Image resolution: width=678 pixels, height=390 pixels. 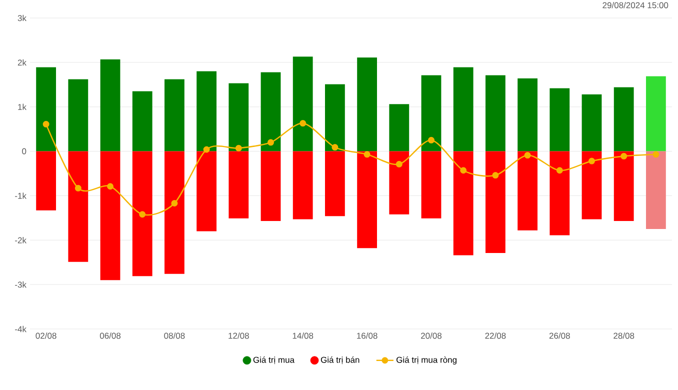 I want to click on x-tick-label: 06/08, so click(x=110, y=335).